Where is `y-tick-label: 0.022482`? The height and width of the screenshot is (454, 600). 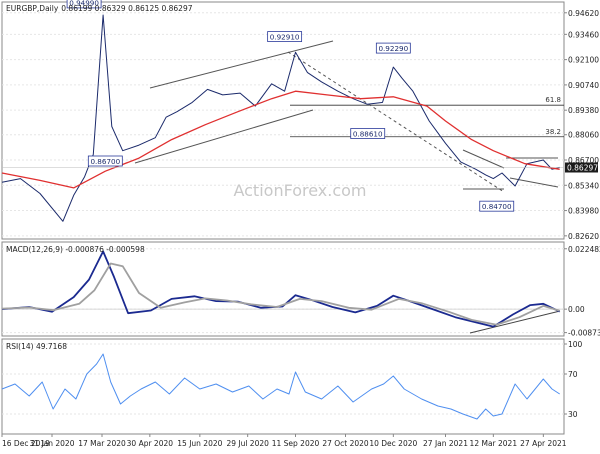 y-tick-label: 0.022482 is located at coordinates (584, 249).